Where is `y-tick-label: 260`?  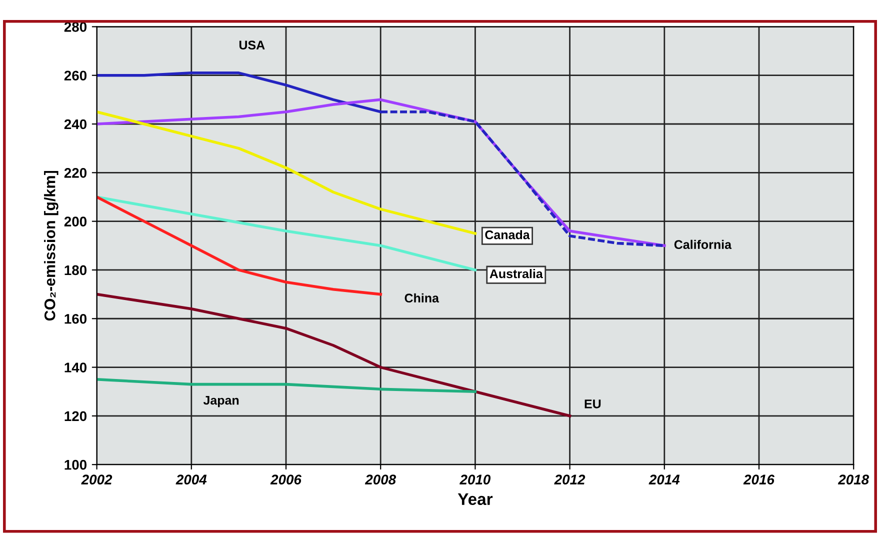
y-tick-label: 260 is located at coordinates (75, 75).